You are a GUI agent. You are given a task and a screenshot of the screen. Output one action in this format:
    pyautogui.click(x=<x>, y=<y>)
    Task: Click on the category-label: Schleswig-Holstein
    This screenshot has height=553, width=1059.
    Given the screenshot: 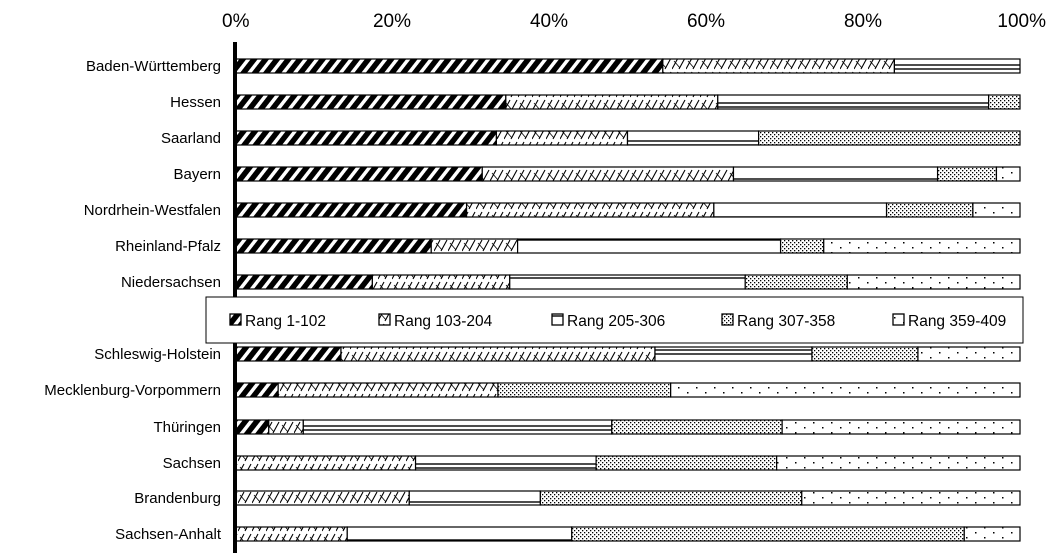 What is the action you would take?
    pyautogui.click(x=157, y=354)
    